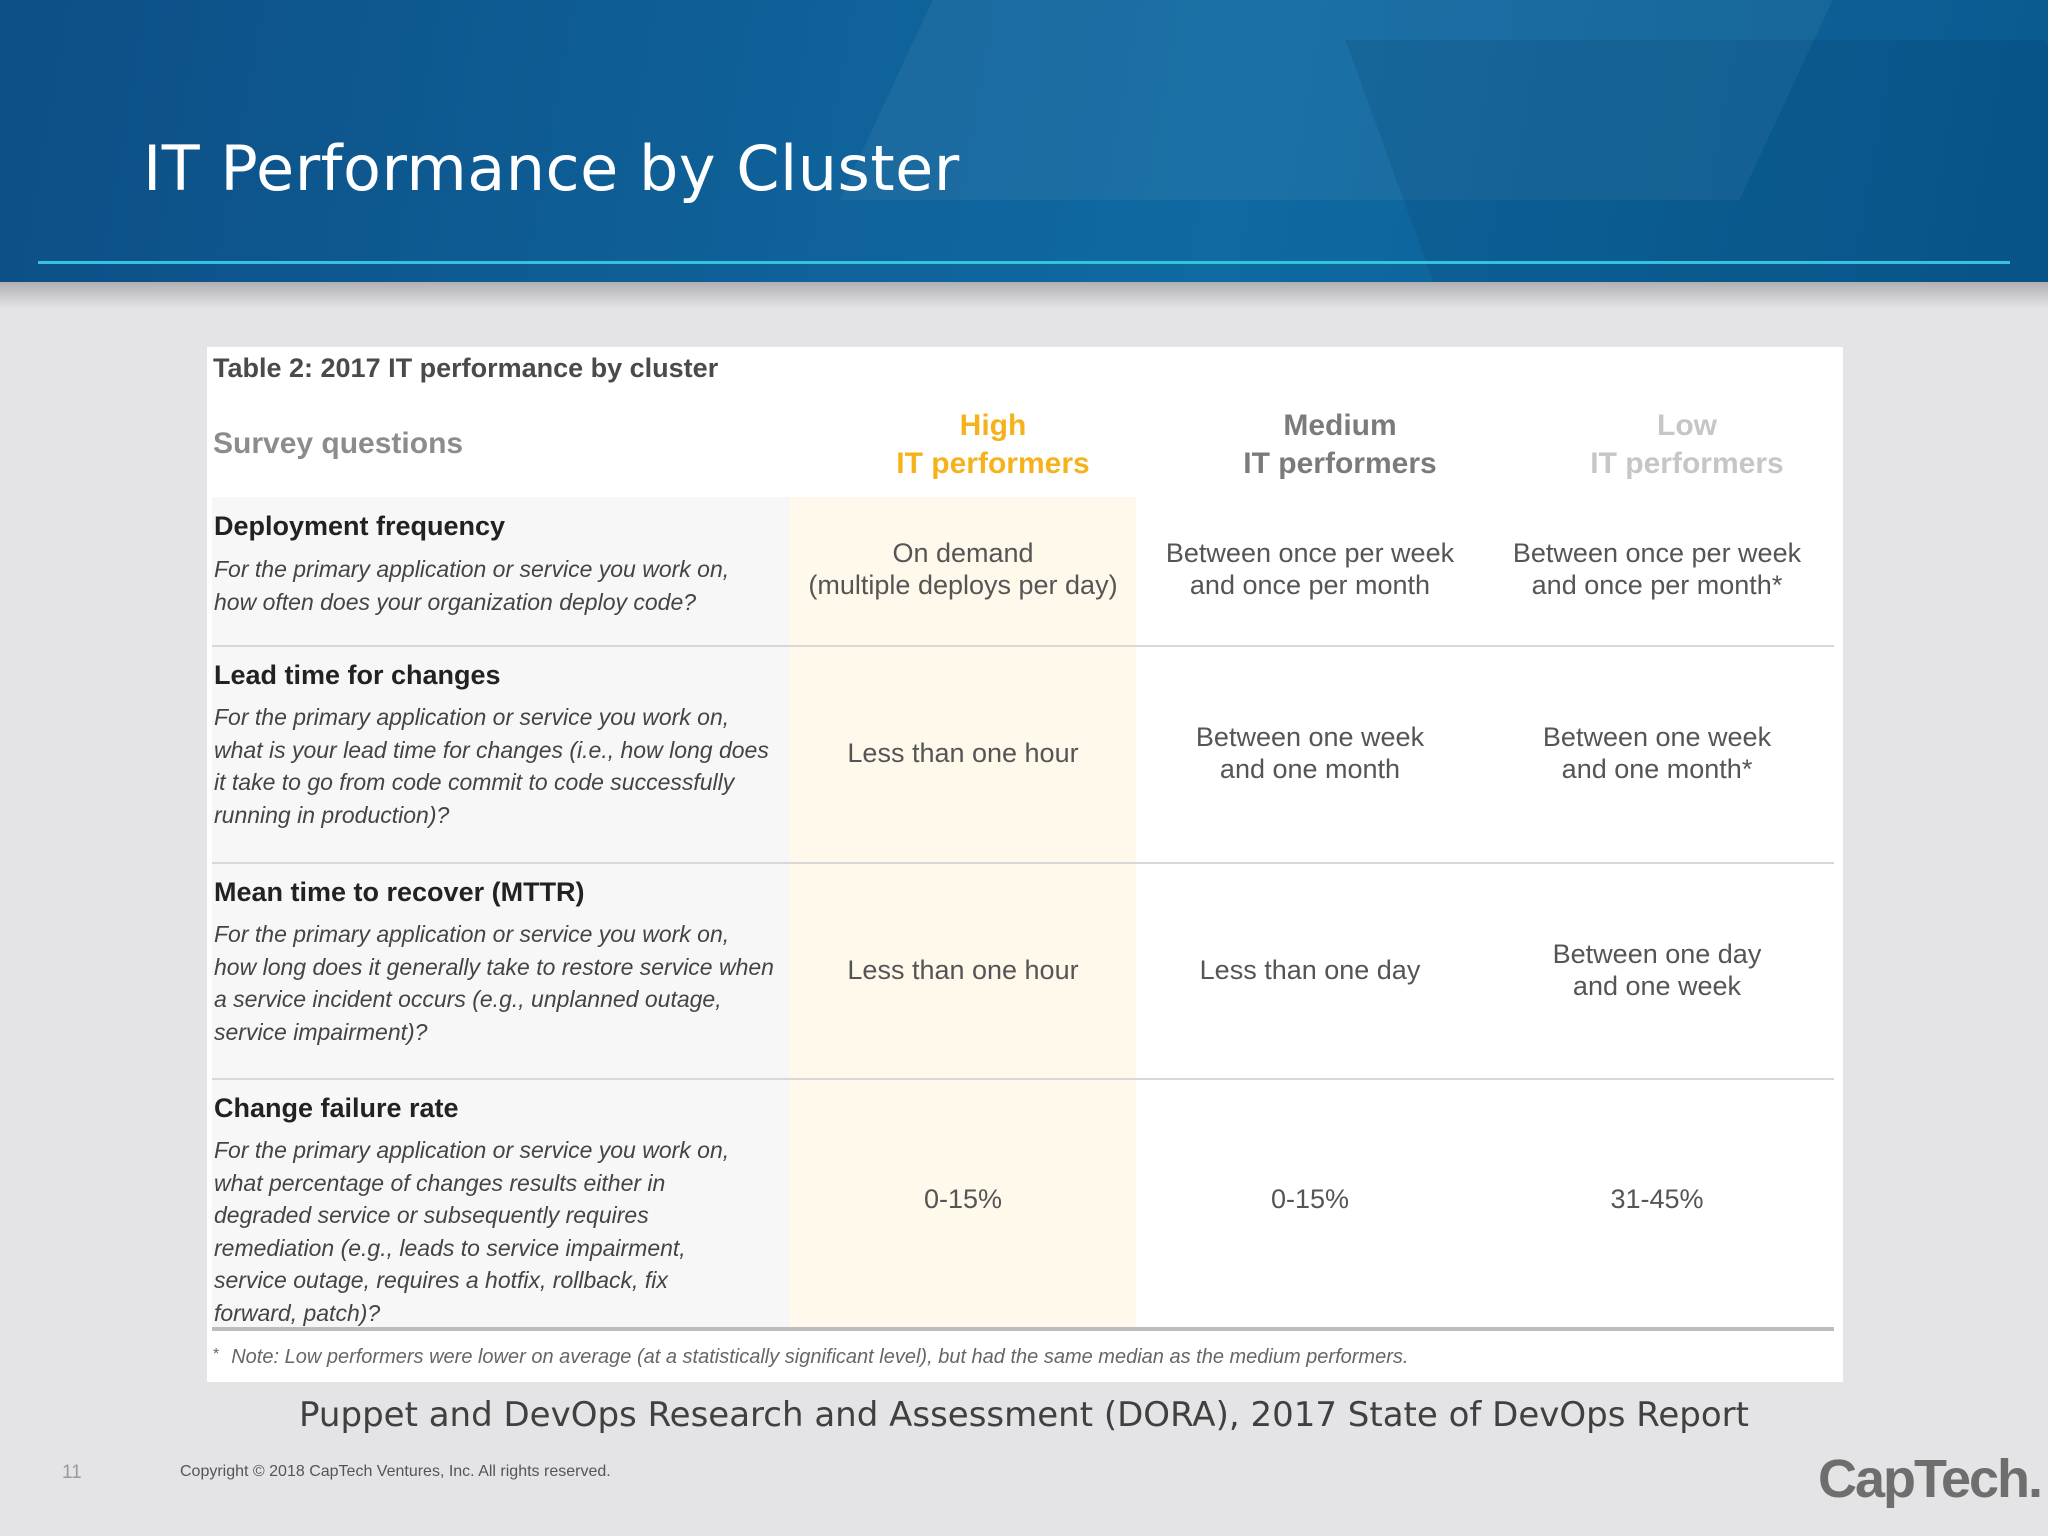 The width and height of the screenshot is (2048, 1536). What do you see at coordinates (1340, 445) in the screenshot?
I see `column-header-medium: Medium IT performers` at bounding box center [1340, 445].